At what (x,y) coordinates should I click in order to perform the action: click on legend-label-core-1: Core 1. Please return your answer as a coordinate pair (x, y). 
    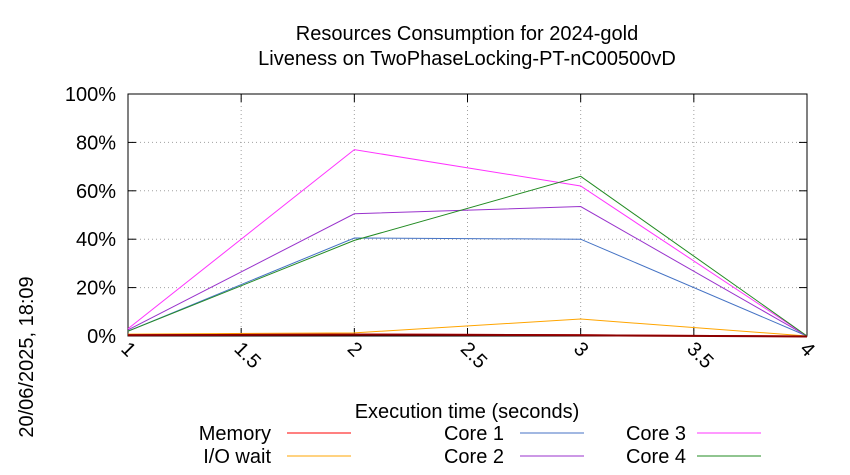
    Looking at the image, I should click on (474, 434).